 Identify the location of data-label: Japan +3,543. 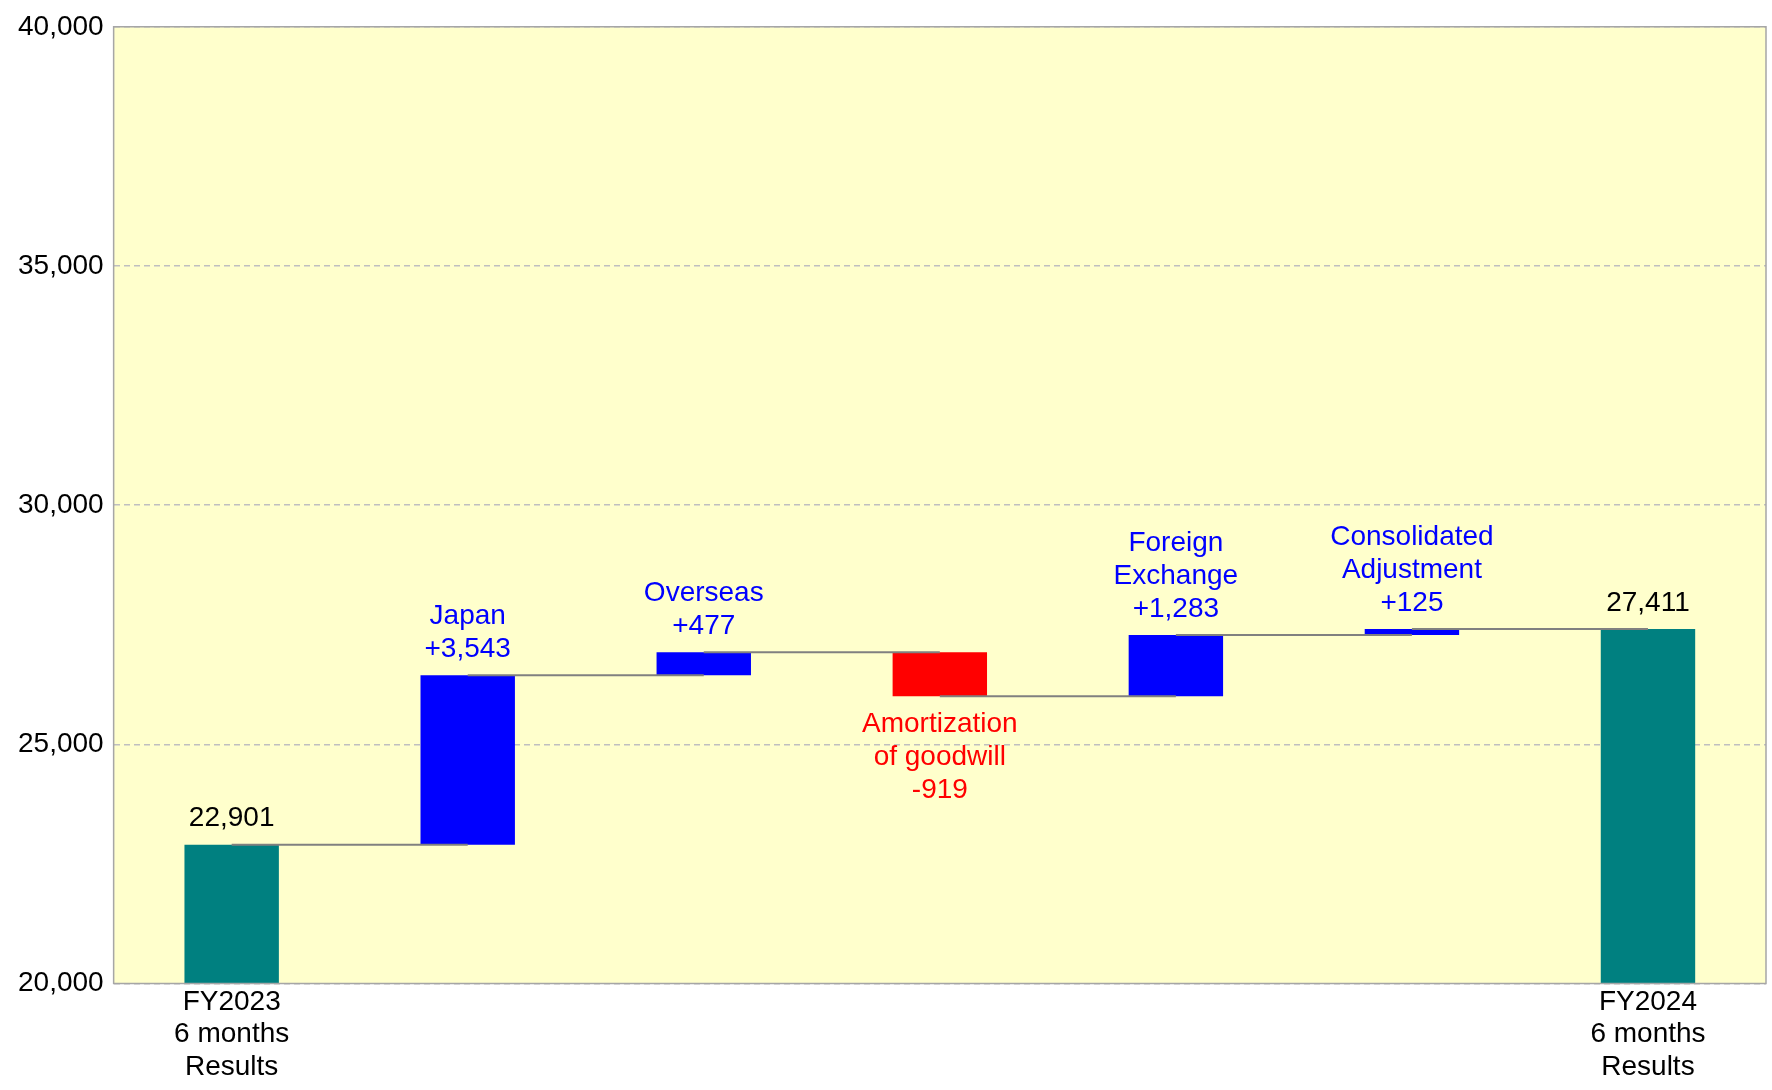
(467, 630).